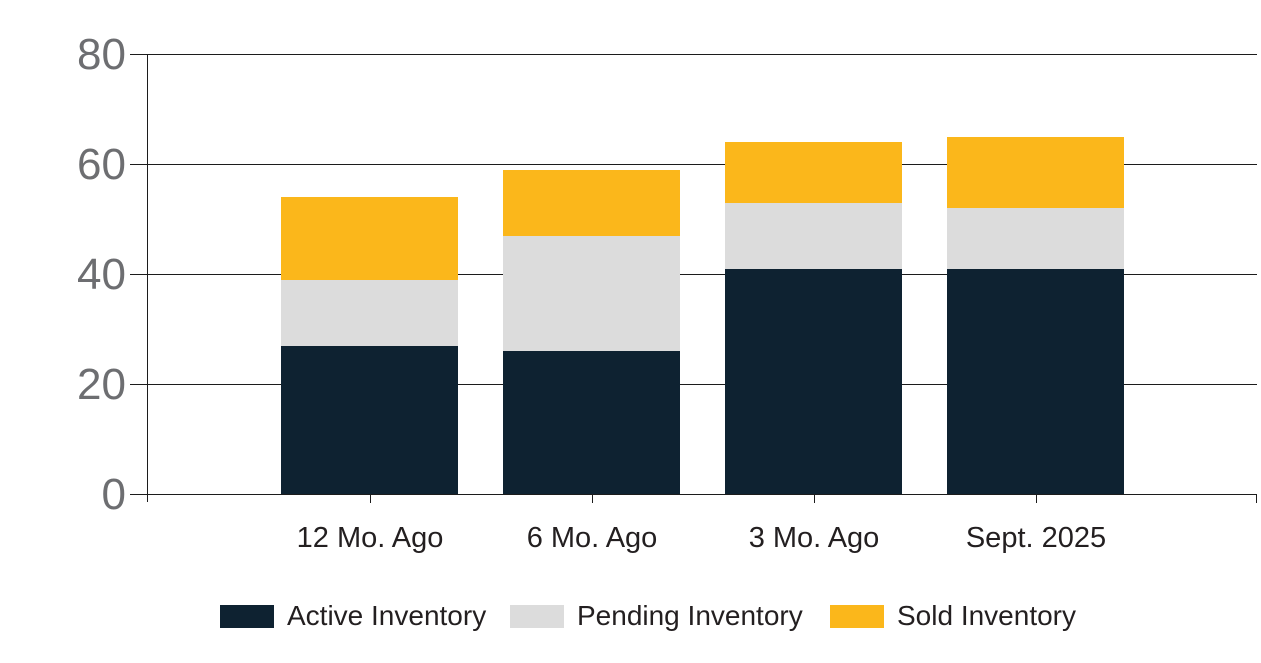 The height and width of the screenshot is (663, 1261). I want to click on legend-label: Sold Inventory, so click(986, 615).